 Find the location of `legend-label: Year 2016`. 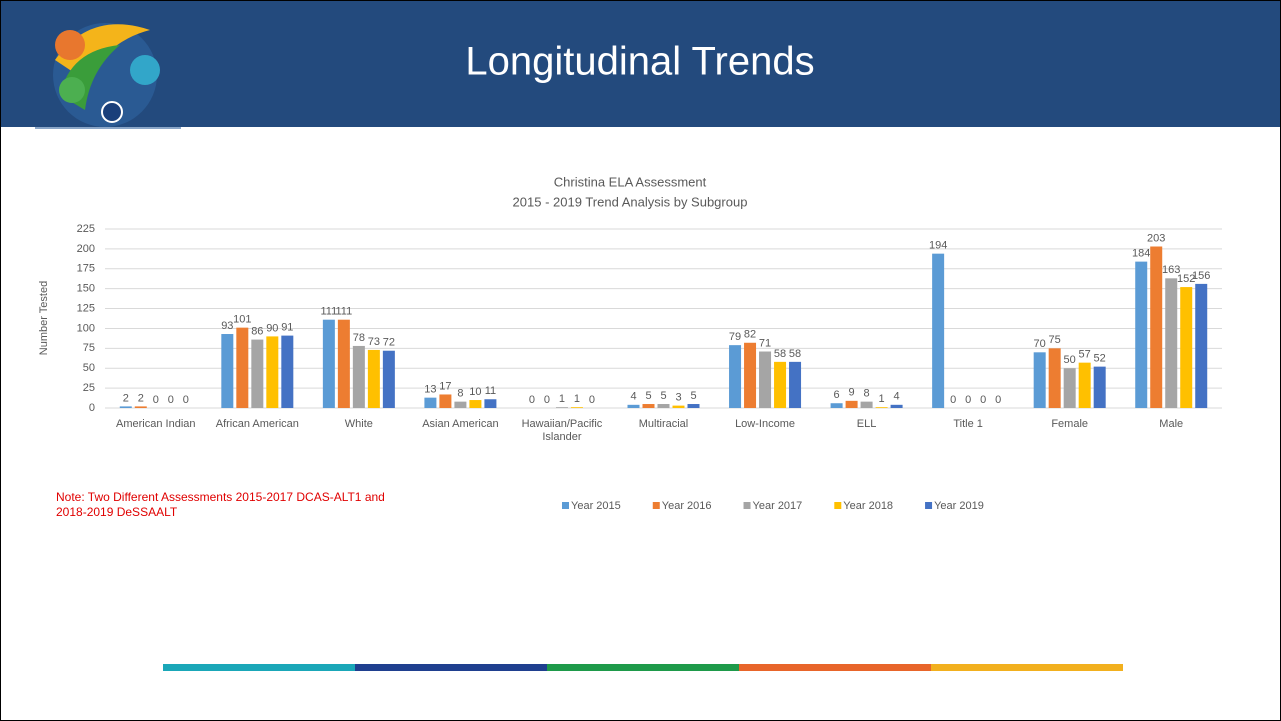

legend-label: Year 2016 is located at coordinates (687, 506).